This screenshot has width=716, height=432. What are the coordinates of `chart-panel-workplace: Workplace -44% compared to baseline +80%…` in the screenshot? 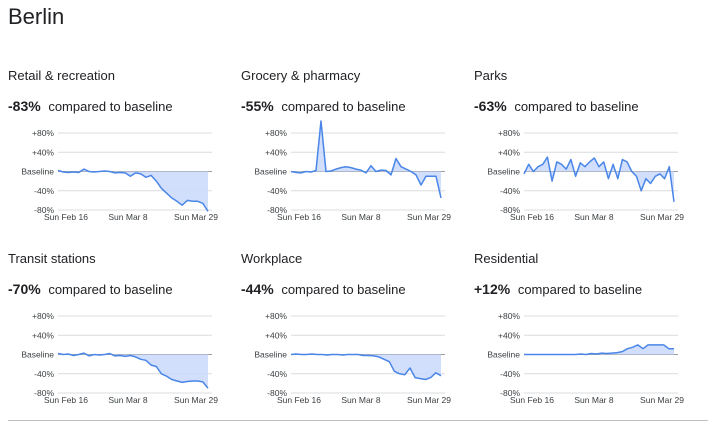 It's located at (357, 336).